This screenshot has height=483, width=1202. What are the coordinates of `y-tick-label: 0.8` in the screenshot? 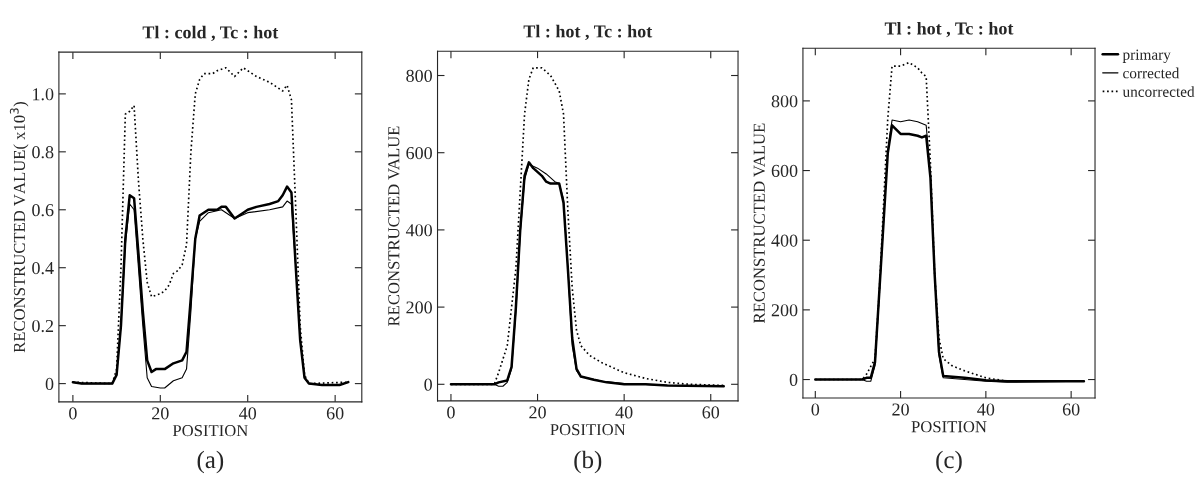 It's located at (43, 152).